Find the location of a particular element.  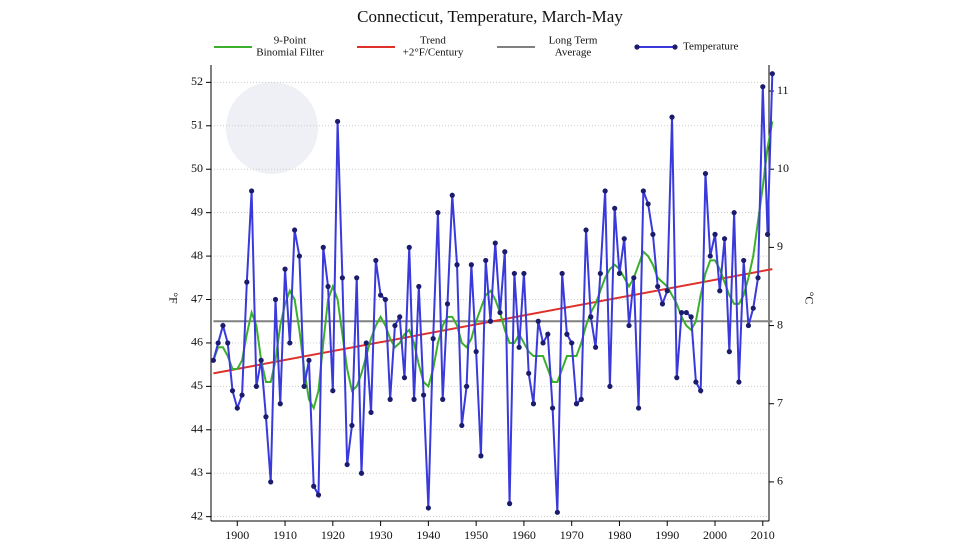

y-tick-label: 52 is located at coordinates (197, 81).